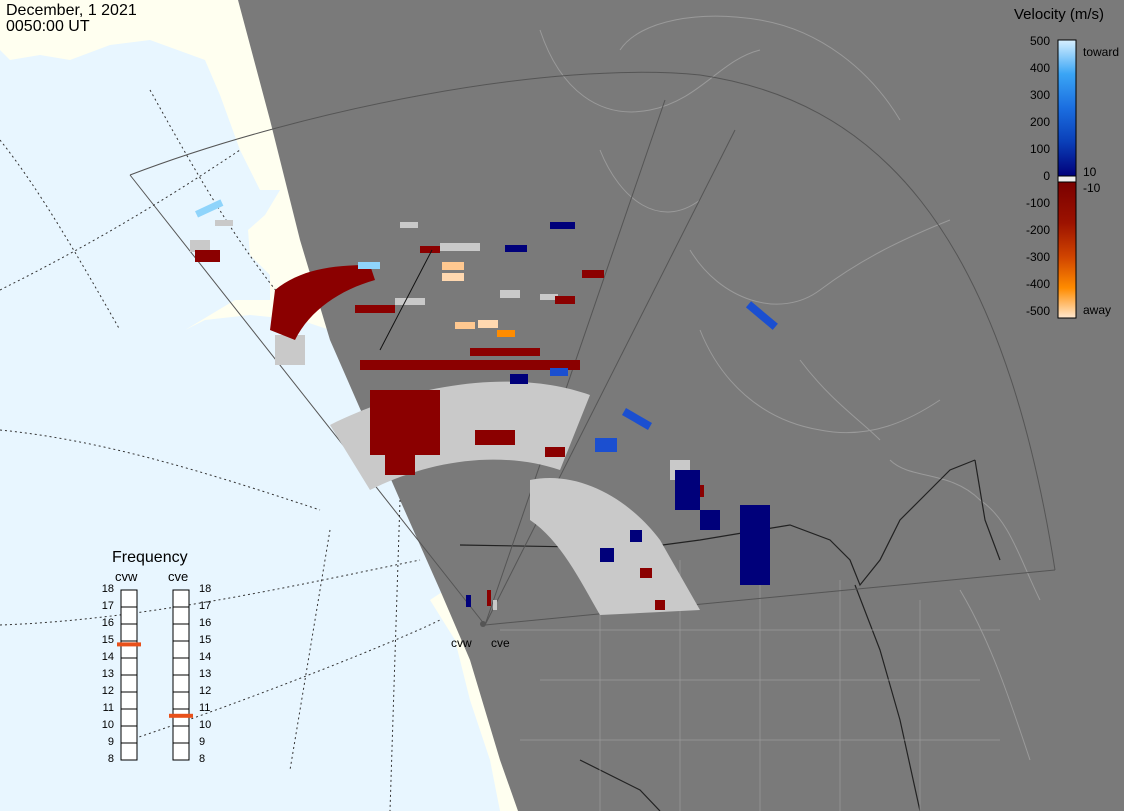 This screenshot has width=1124, height=811. What do you see at coordinates (71, 10) in the screenshot?
I see `date-label: December, 1 2021` at bounding box center [71, 10].